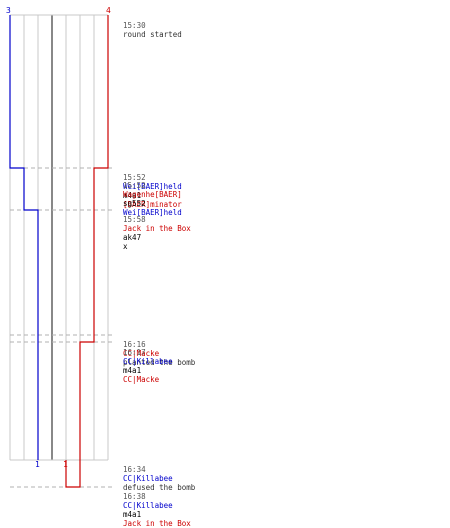  I want to click on event-time: 15:58, so click(134, 219).